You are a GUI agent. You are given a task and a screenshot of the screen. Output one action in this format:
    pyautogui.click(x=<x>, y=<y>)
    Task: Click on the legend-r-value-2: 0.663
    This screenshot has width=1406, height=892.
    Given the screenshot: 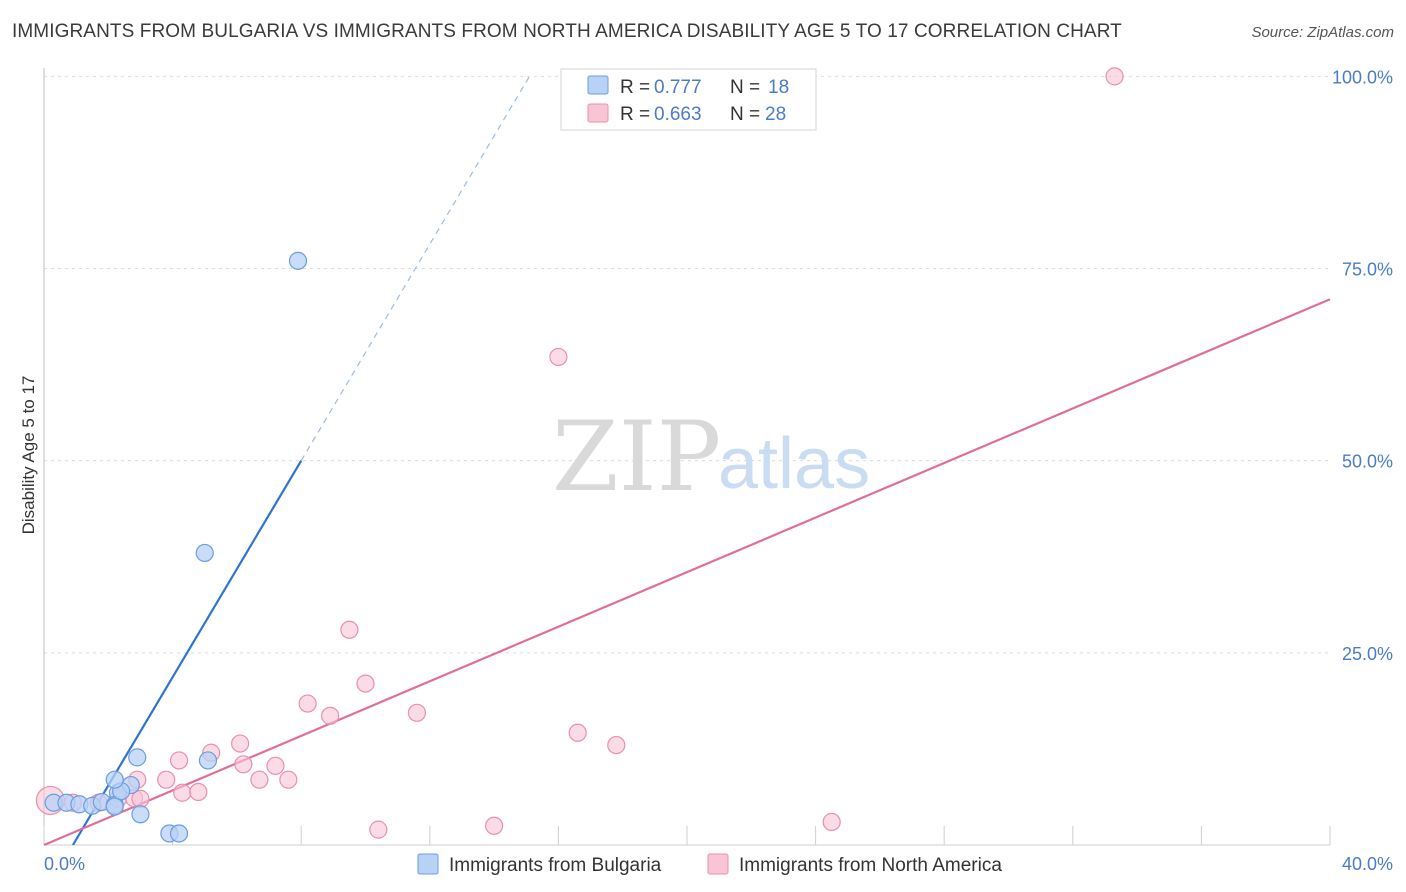 What is the action you would take?
    pyautogui.click(x=678, y=114)
    